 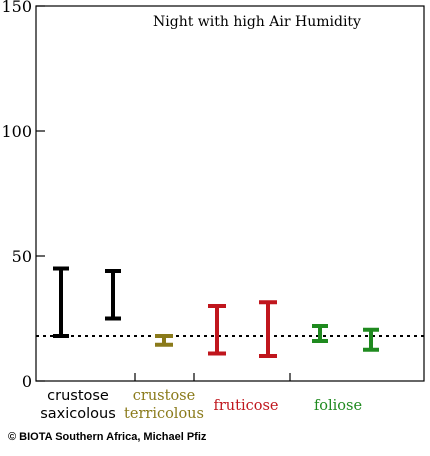 I want to click on copyright-credit: © BIOTA Southern Africa, Michael Pfiz, so click(x=107, y=437).